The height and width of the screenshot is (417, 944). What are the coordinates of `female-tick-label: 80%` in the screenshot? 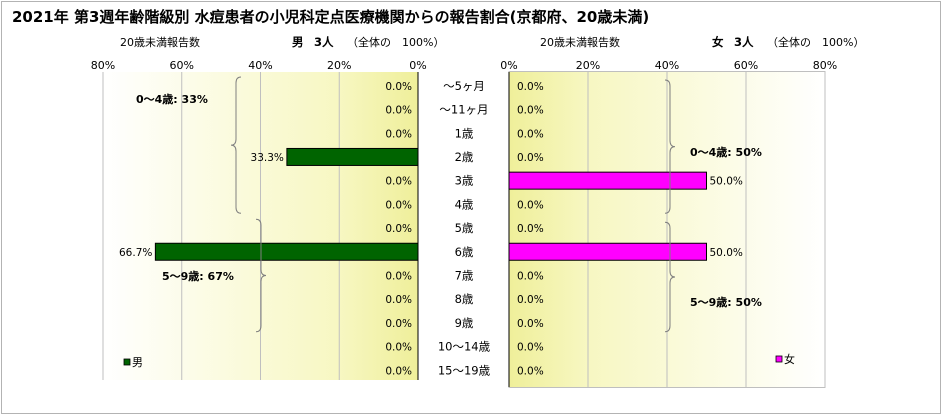 It's located at (825, 65).